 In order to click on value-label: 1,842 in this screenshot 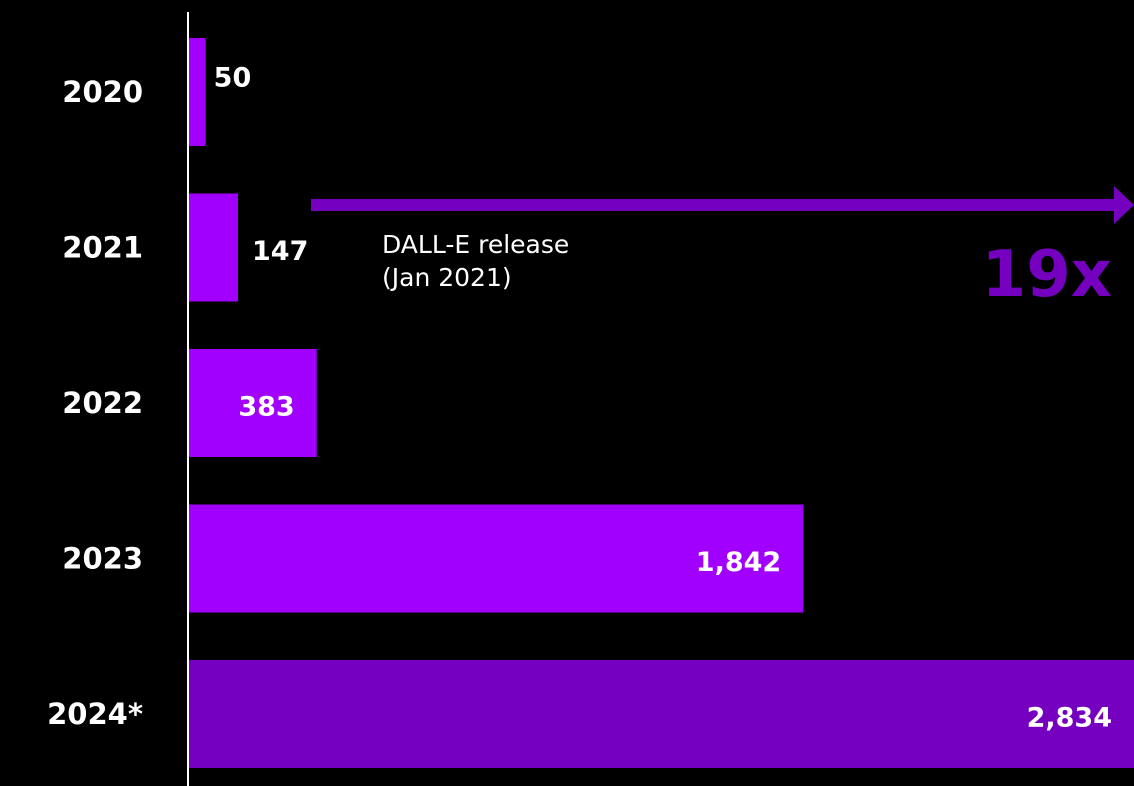, I will do `click(738, 562)`.